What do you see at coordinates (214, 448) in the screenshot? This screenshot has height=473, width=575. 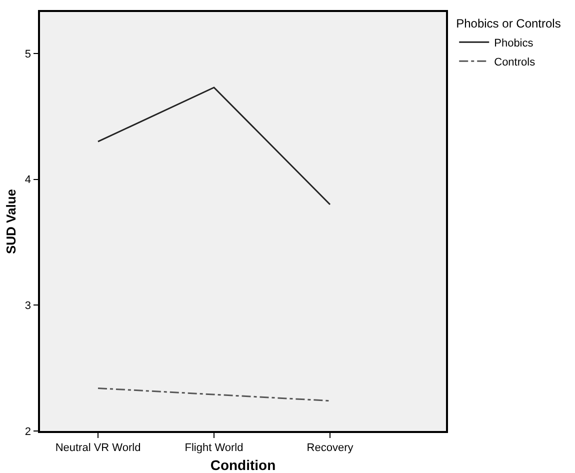 I see `x-tick-label: Flight World` at bounding box center [214, 448].